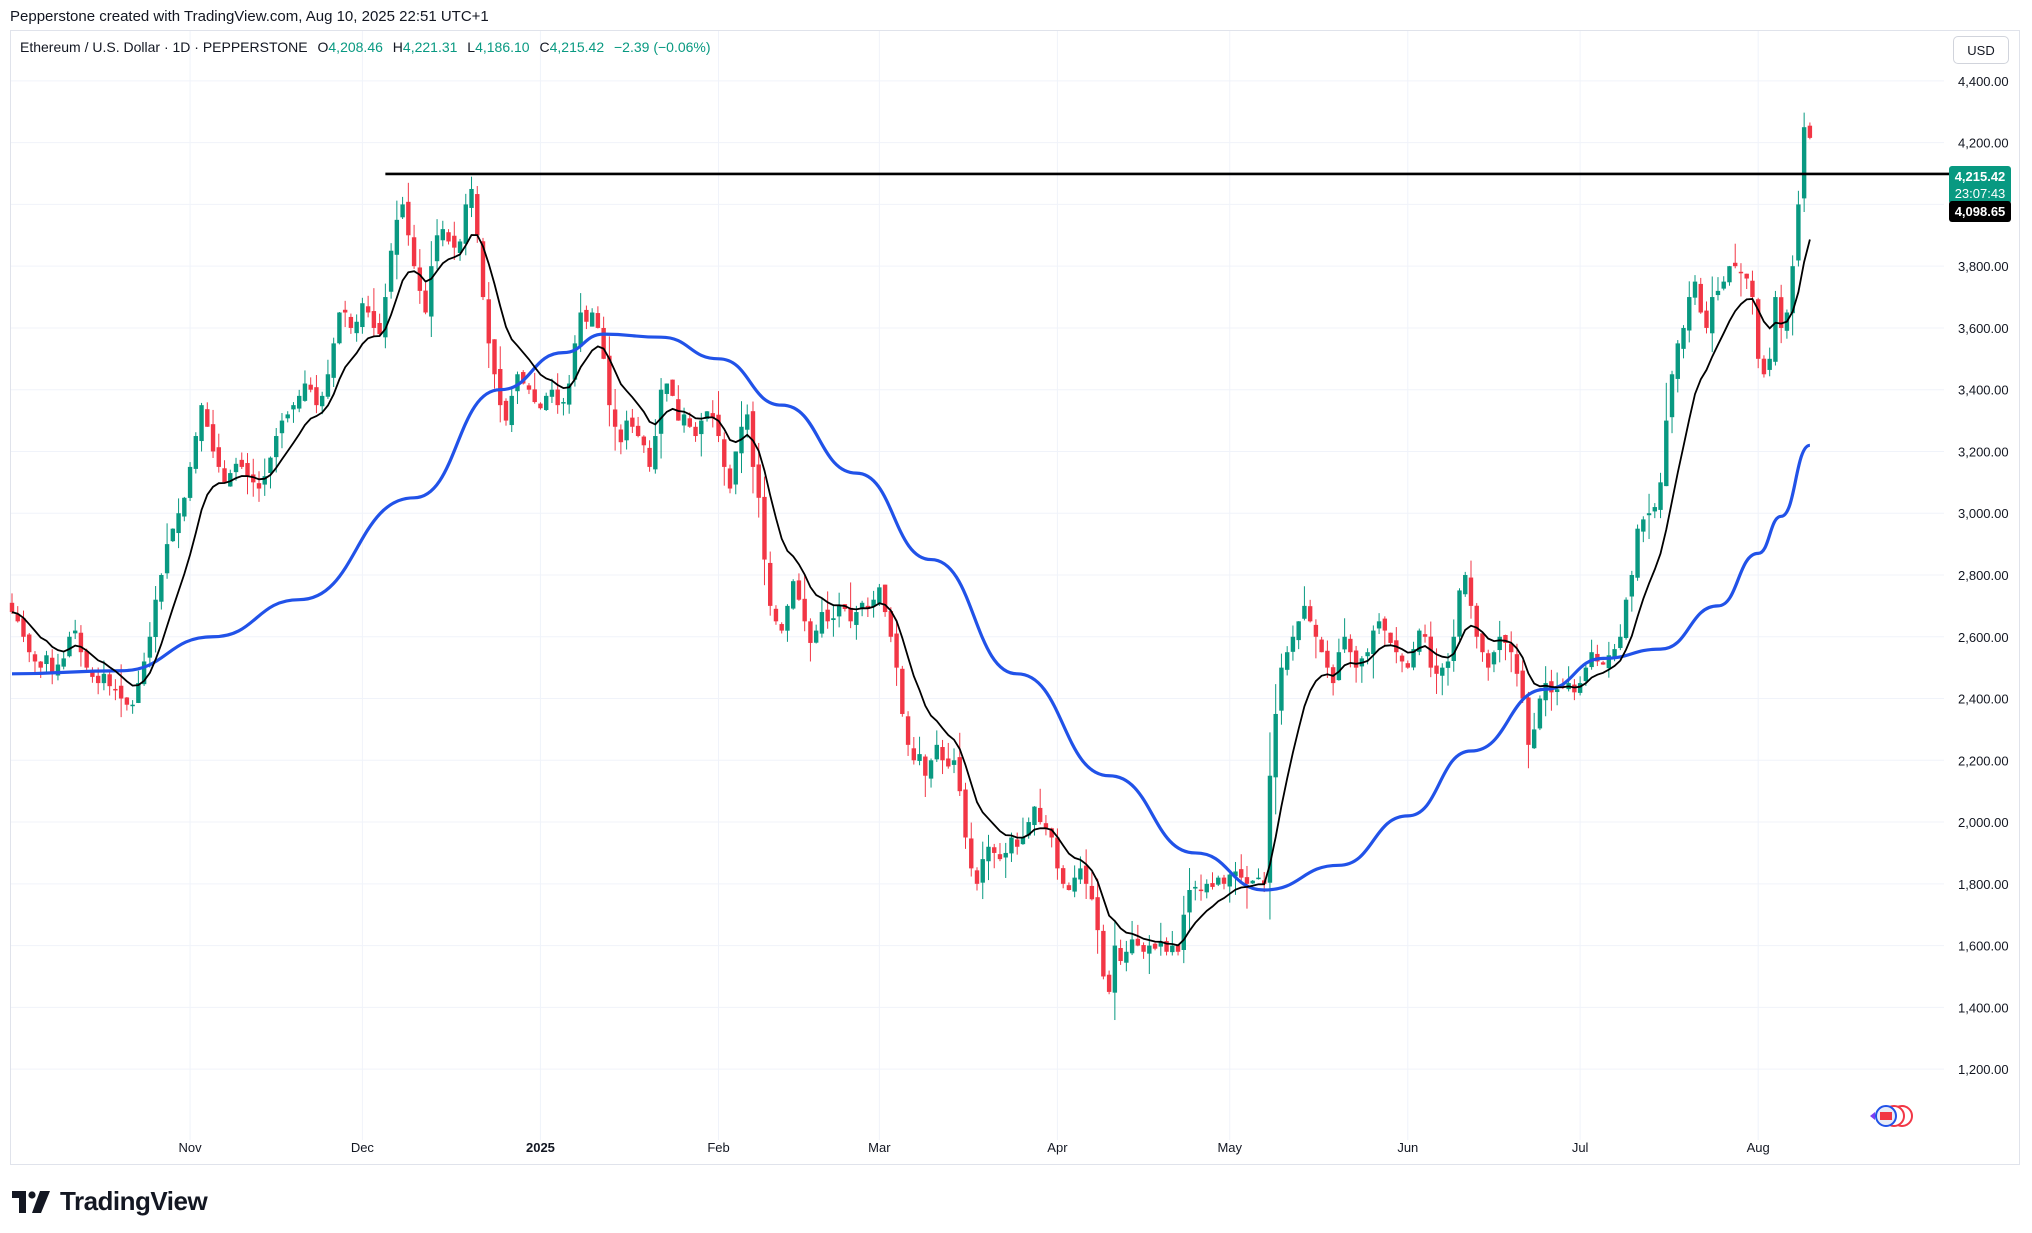 The height and width of the screenshot is (1233, 2032). Describe the element at coordinates (110, 1201) in the screenshot. I see `tradingview-brand: TradingView` at that location.